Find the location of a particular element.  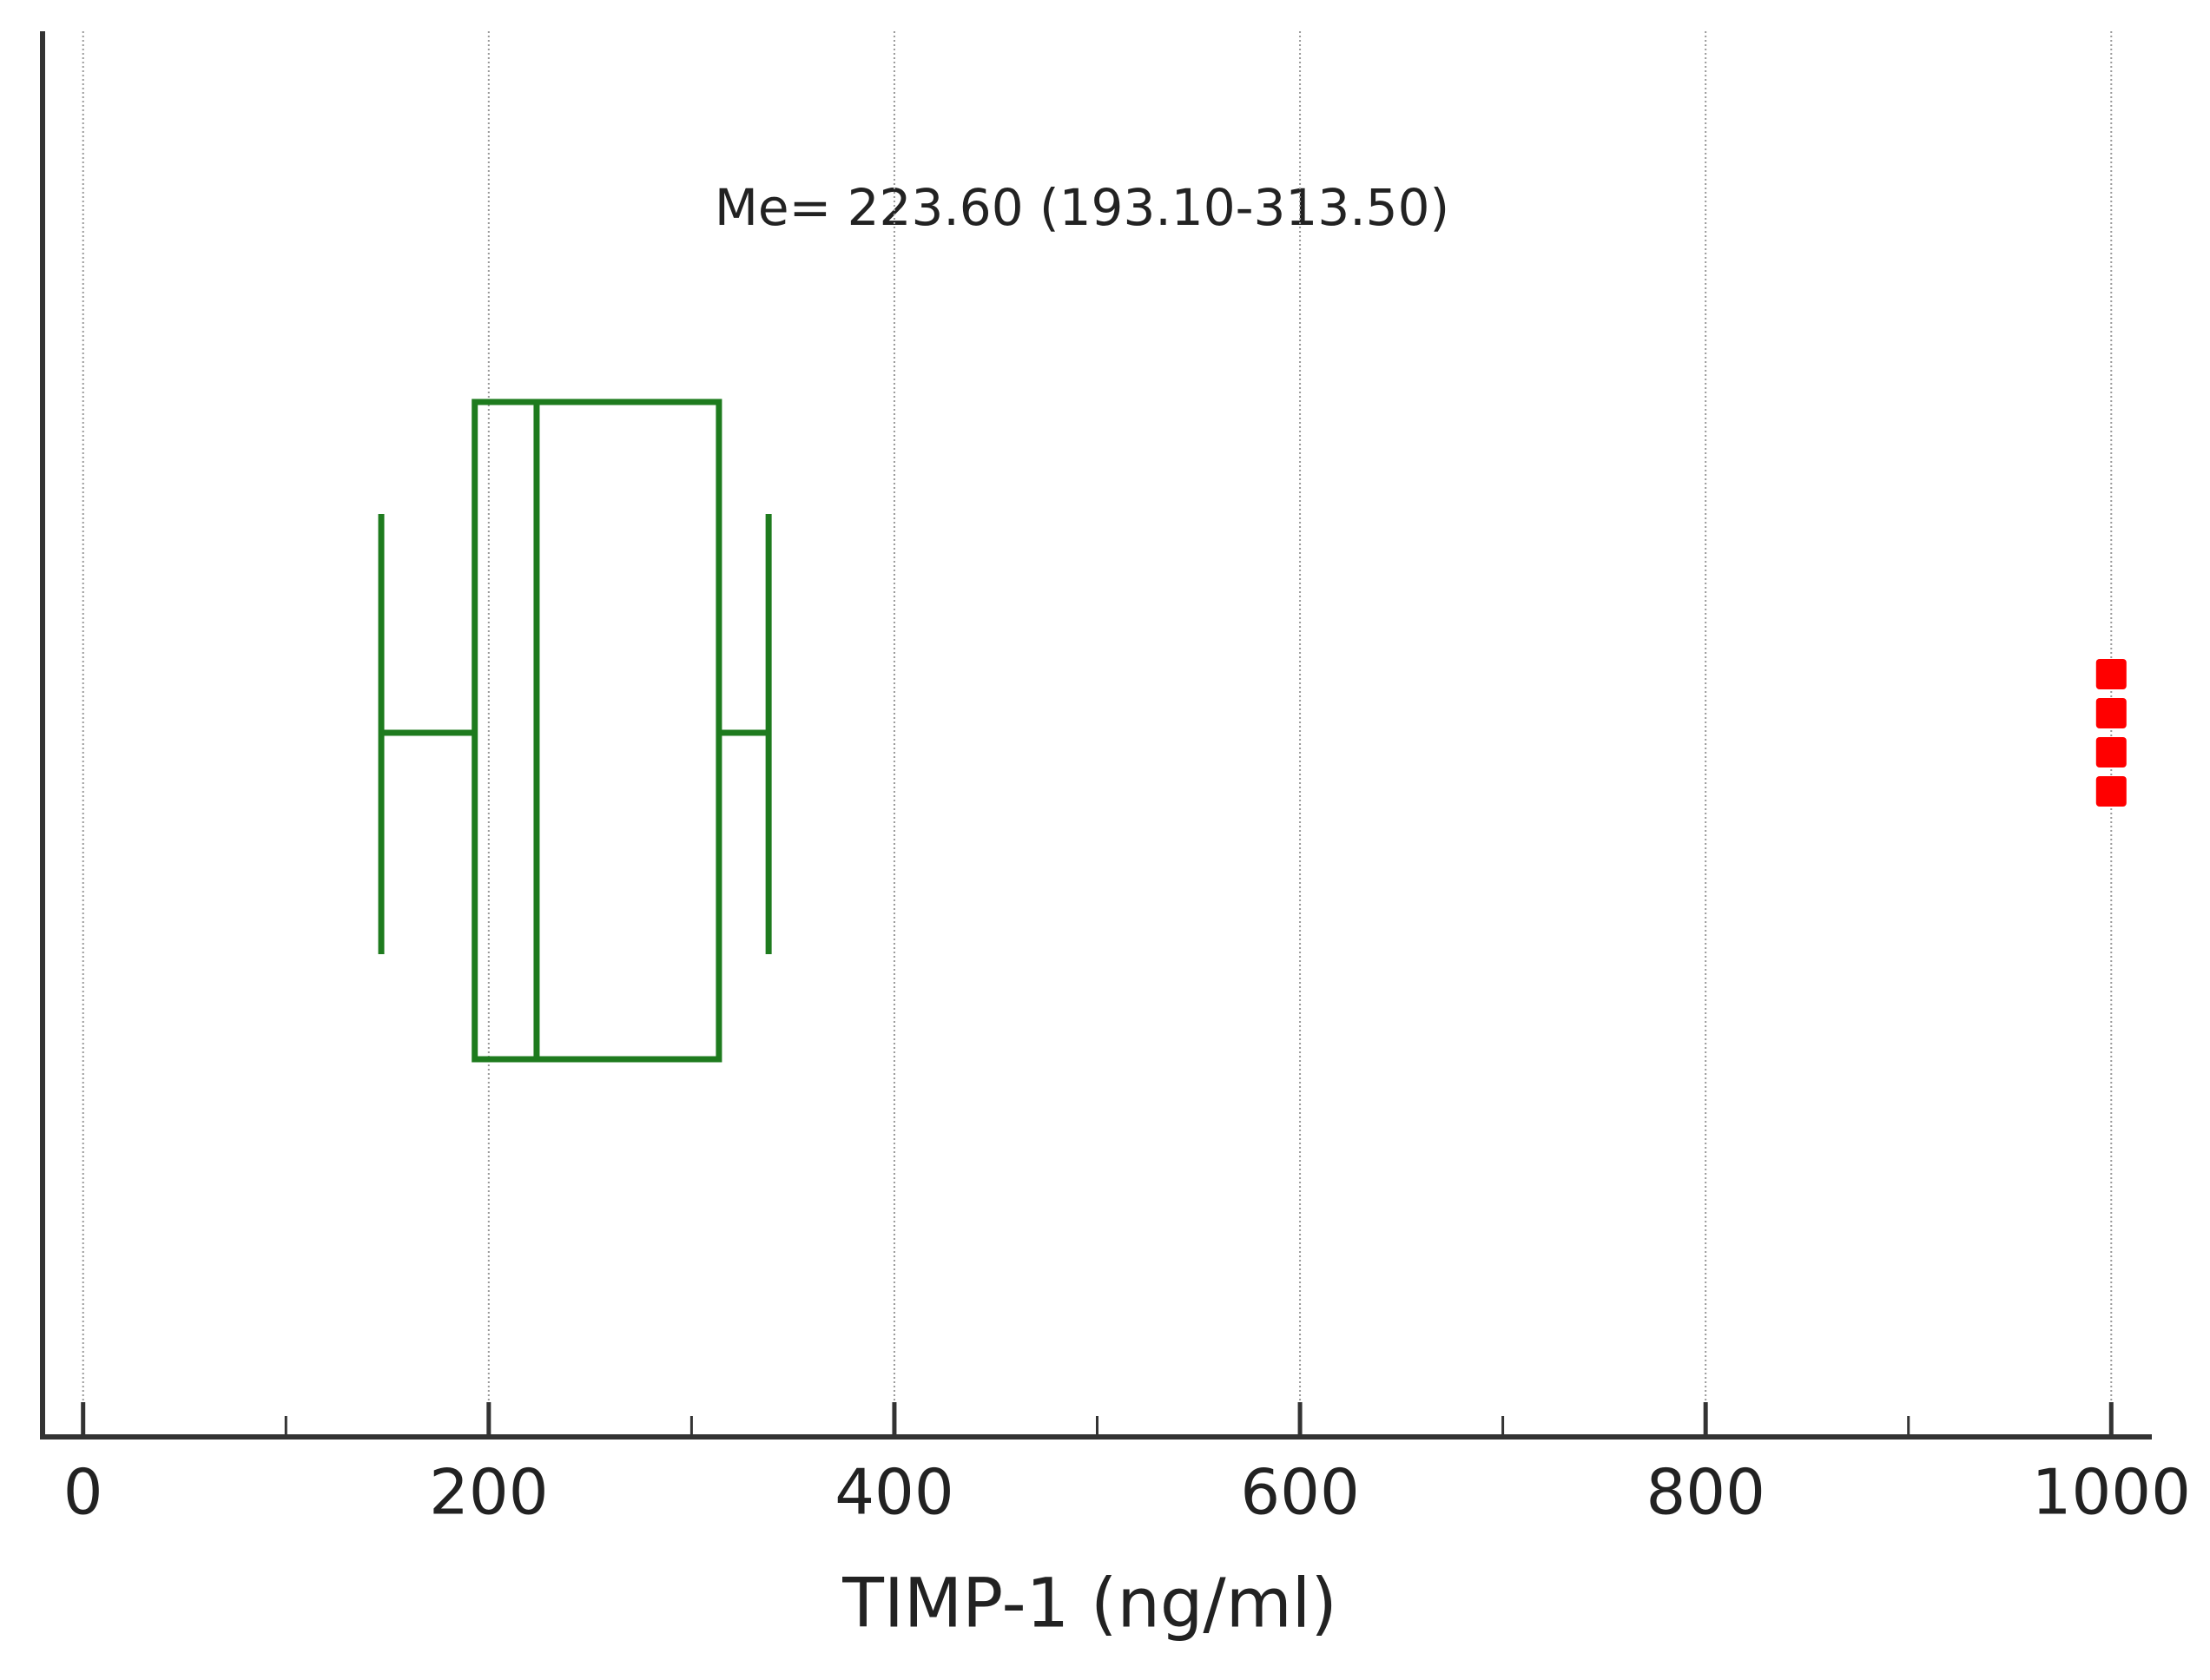

x-tick-label: 0 is located at coordinates (83, 1492).